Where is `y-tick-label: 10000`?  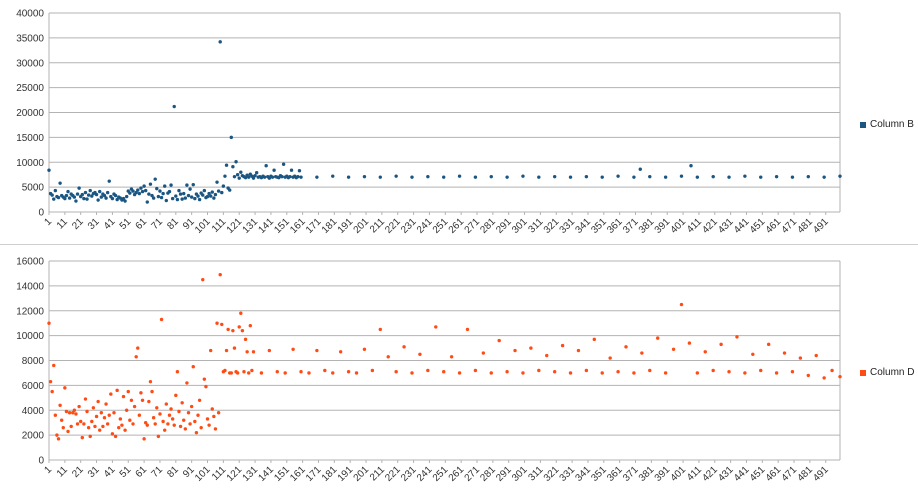 y-tick-label: 10000 is located at coordinates (30, 336).